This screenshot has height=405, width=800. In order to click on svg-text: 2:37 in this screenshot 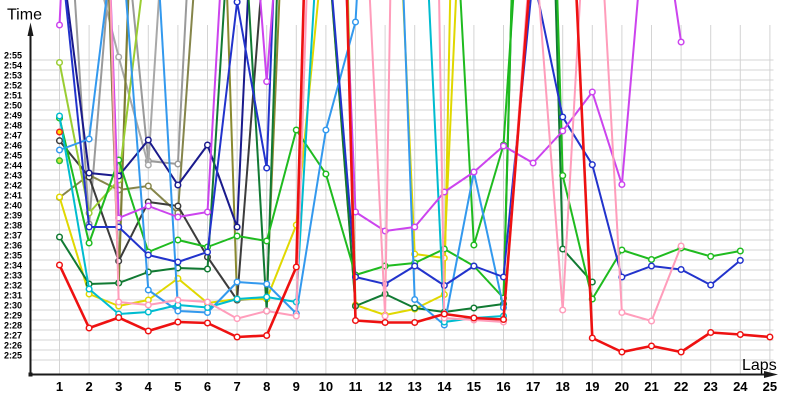, I will do `click(13, 236)`.